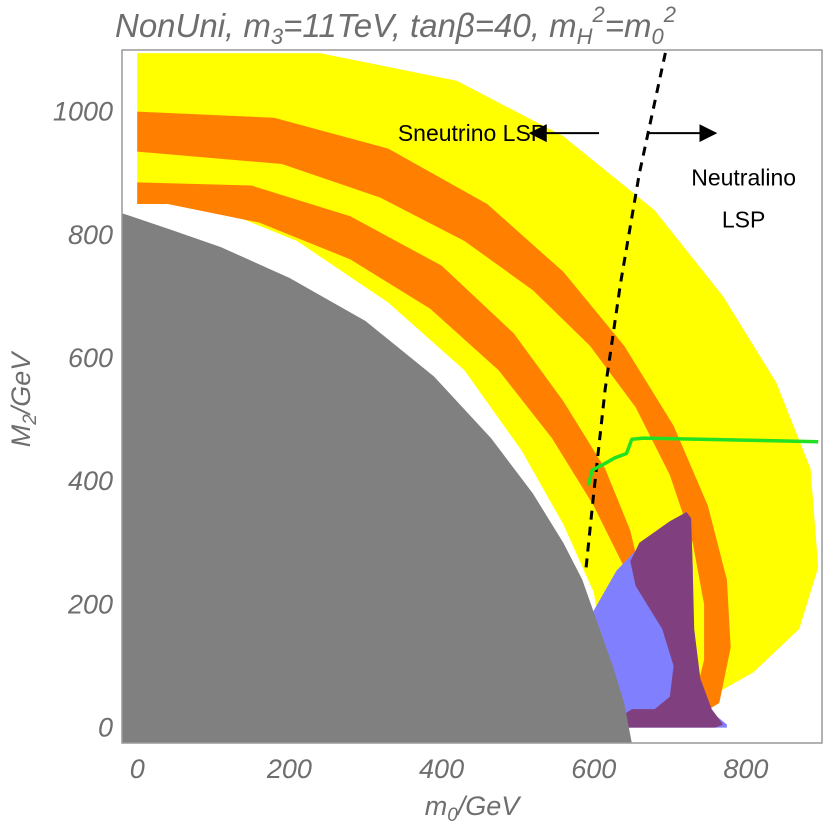  I want to click on y-tick-label: 400, so click(90, 481).